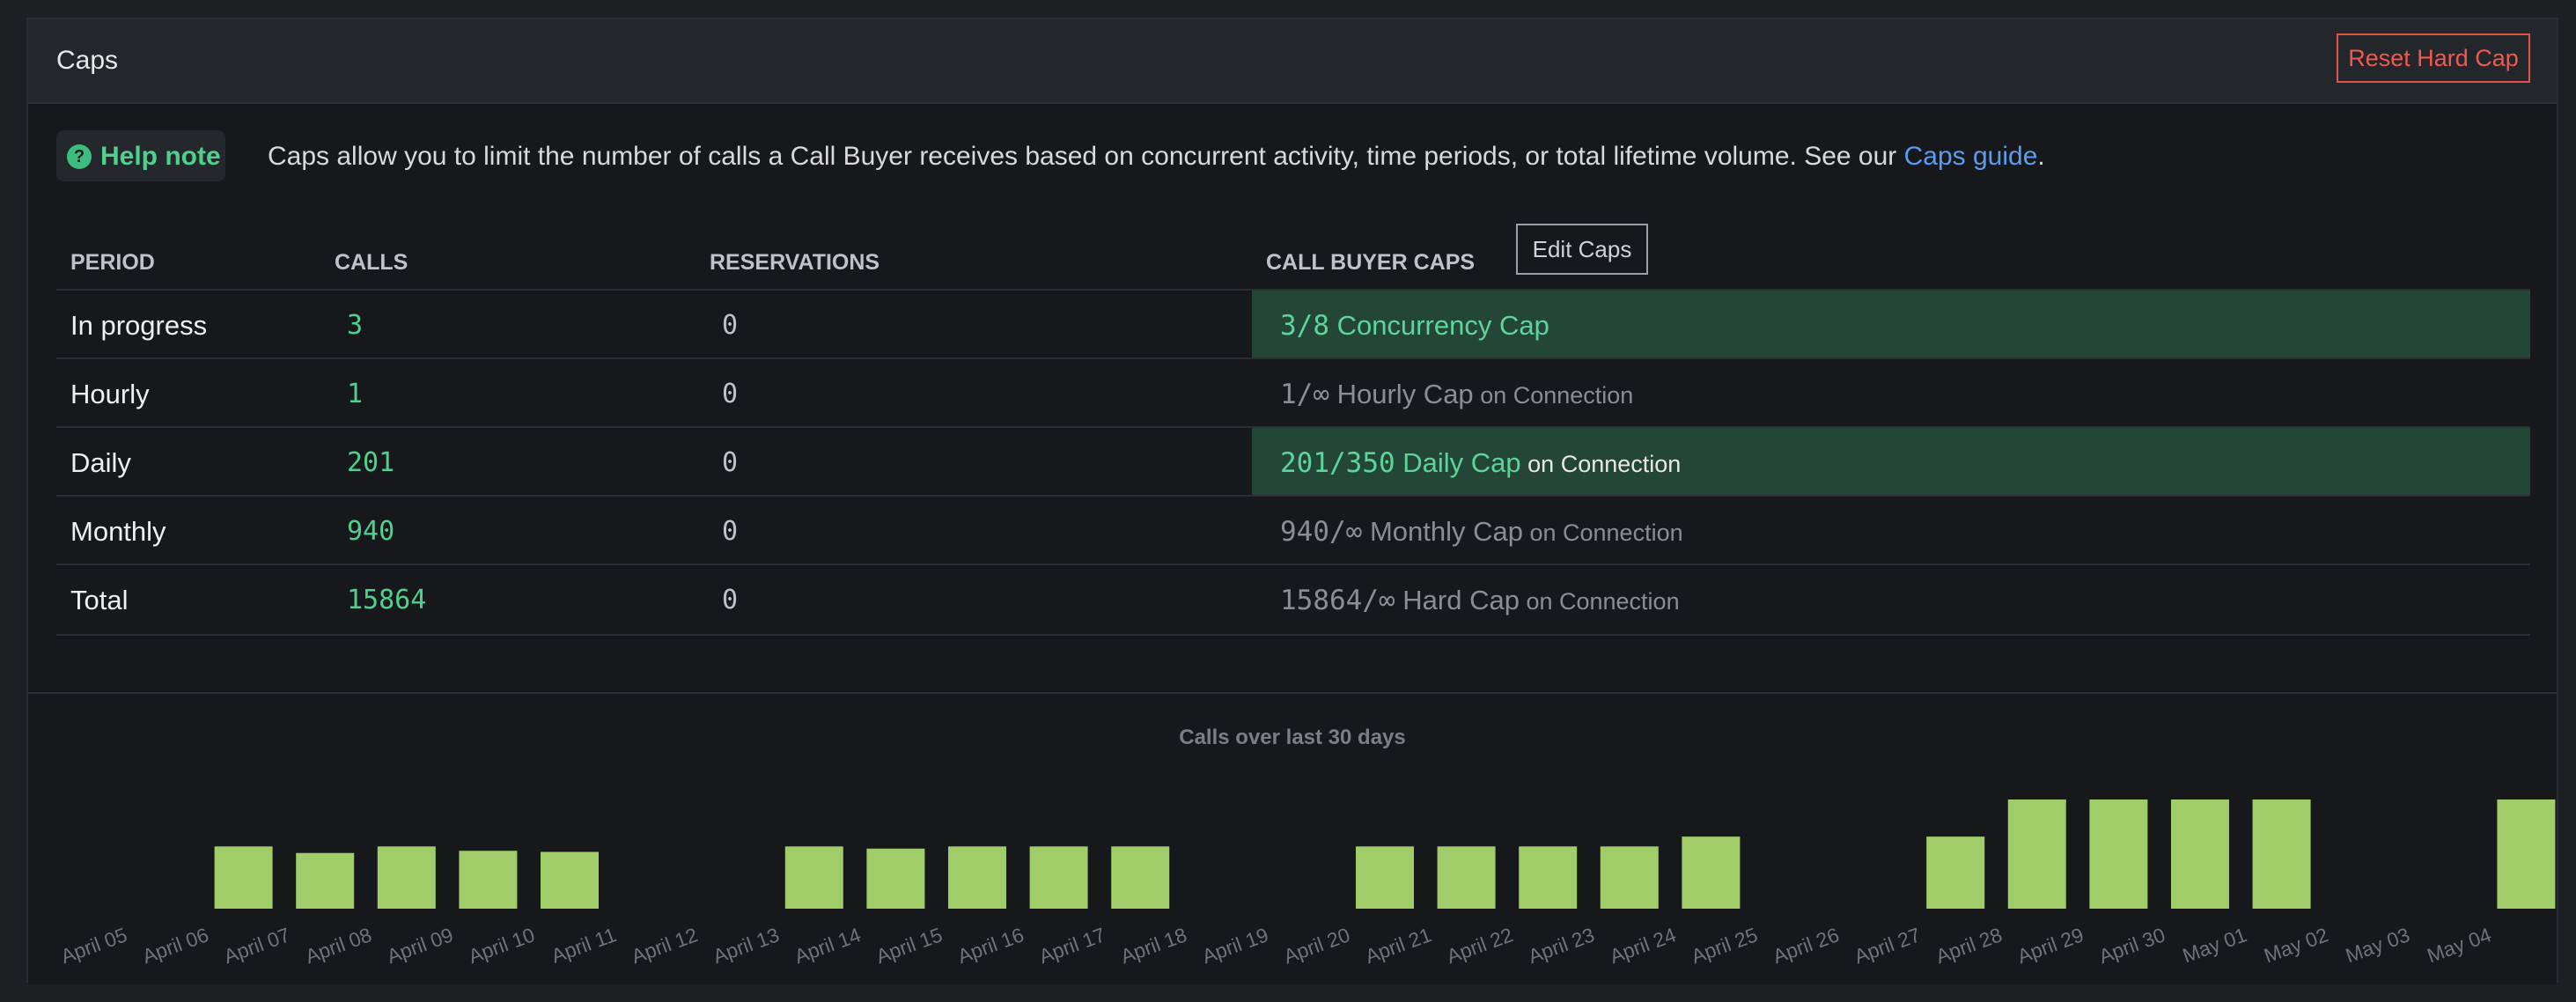 This screenshot has width=2576, height=1002. Describe the element at coordinates (1970, 156) in the screenshot. I see `caps-guide-link: Caps guide` at that location.